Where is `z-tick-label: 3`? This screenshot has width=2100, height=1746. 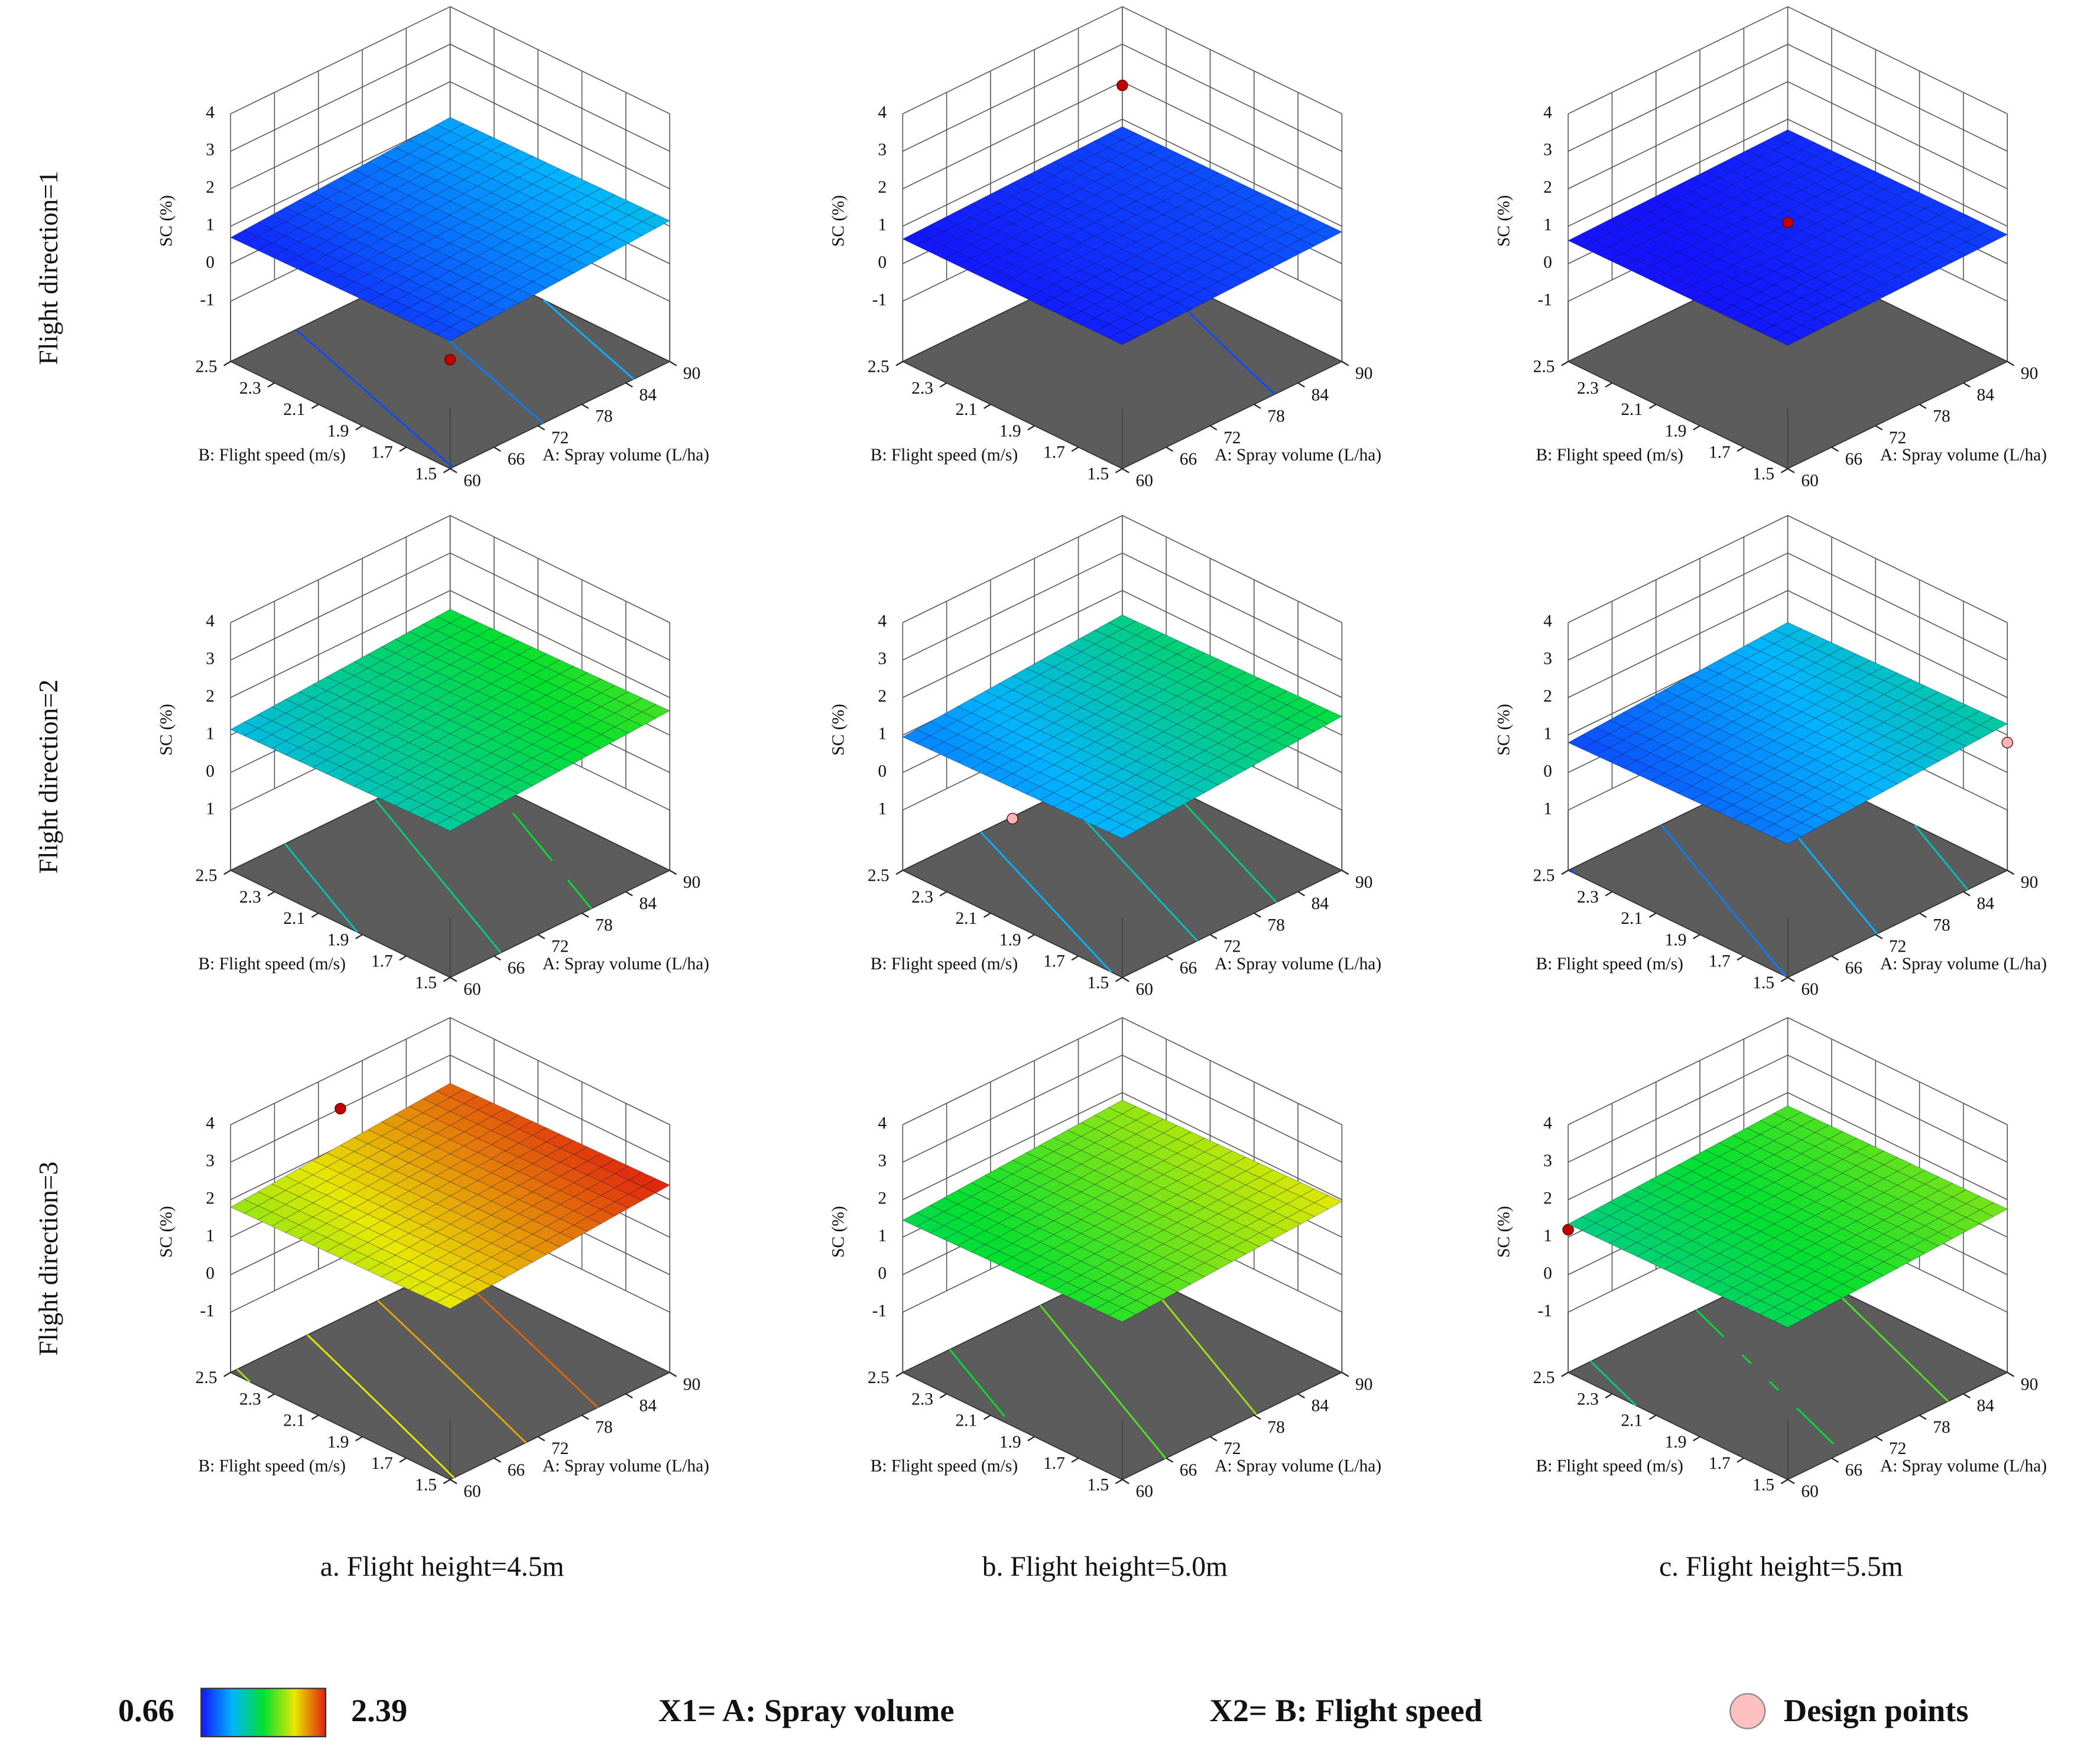
z-tick-label: 3 is located at coordinates (210, 150).